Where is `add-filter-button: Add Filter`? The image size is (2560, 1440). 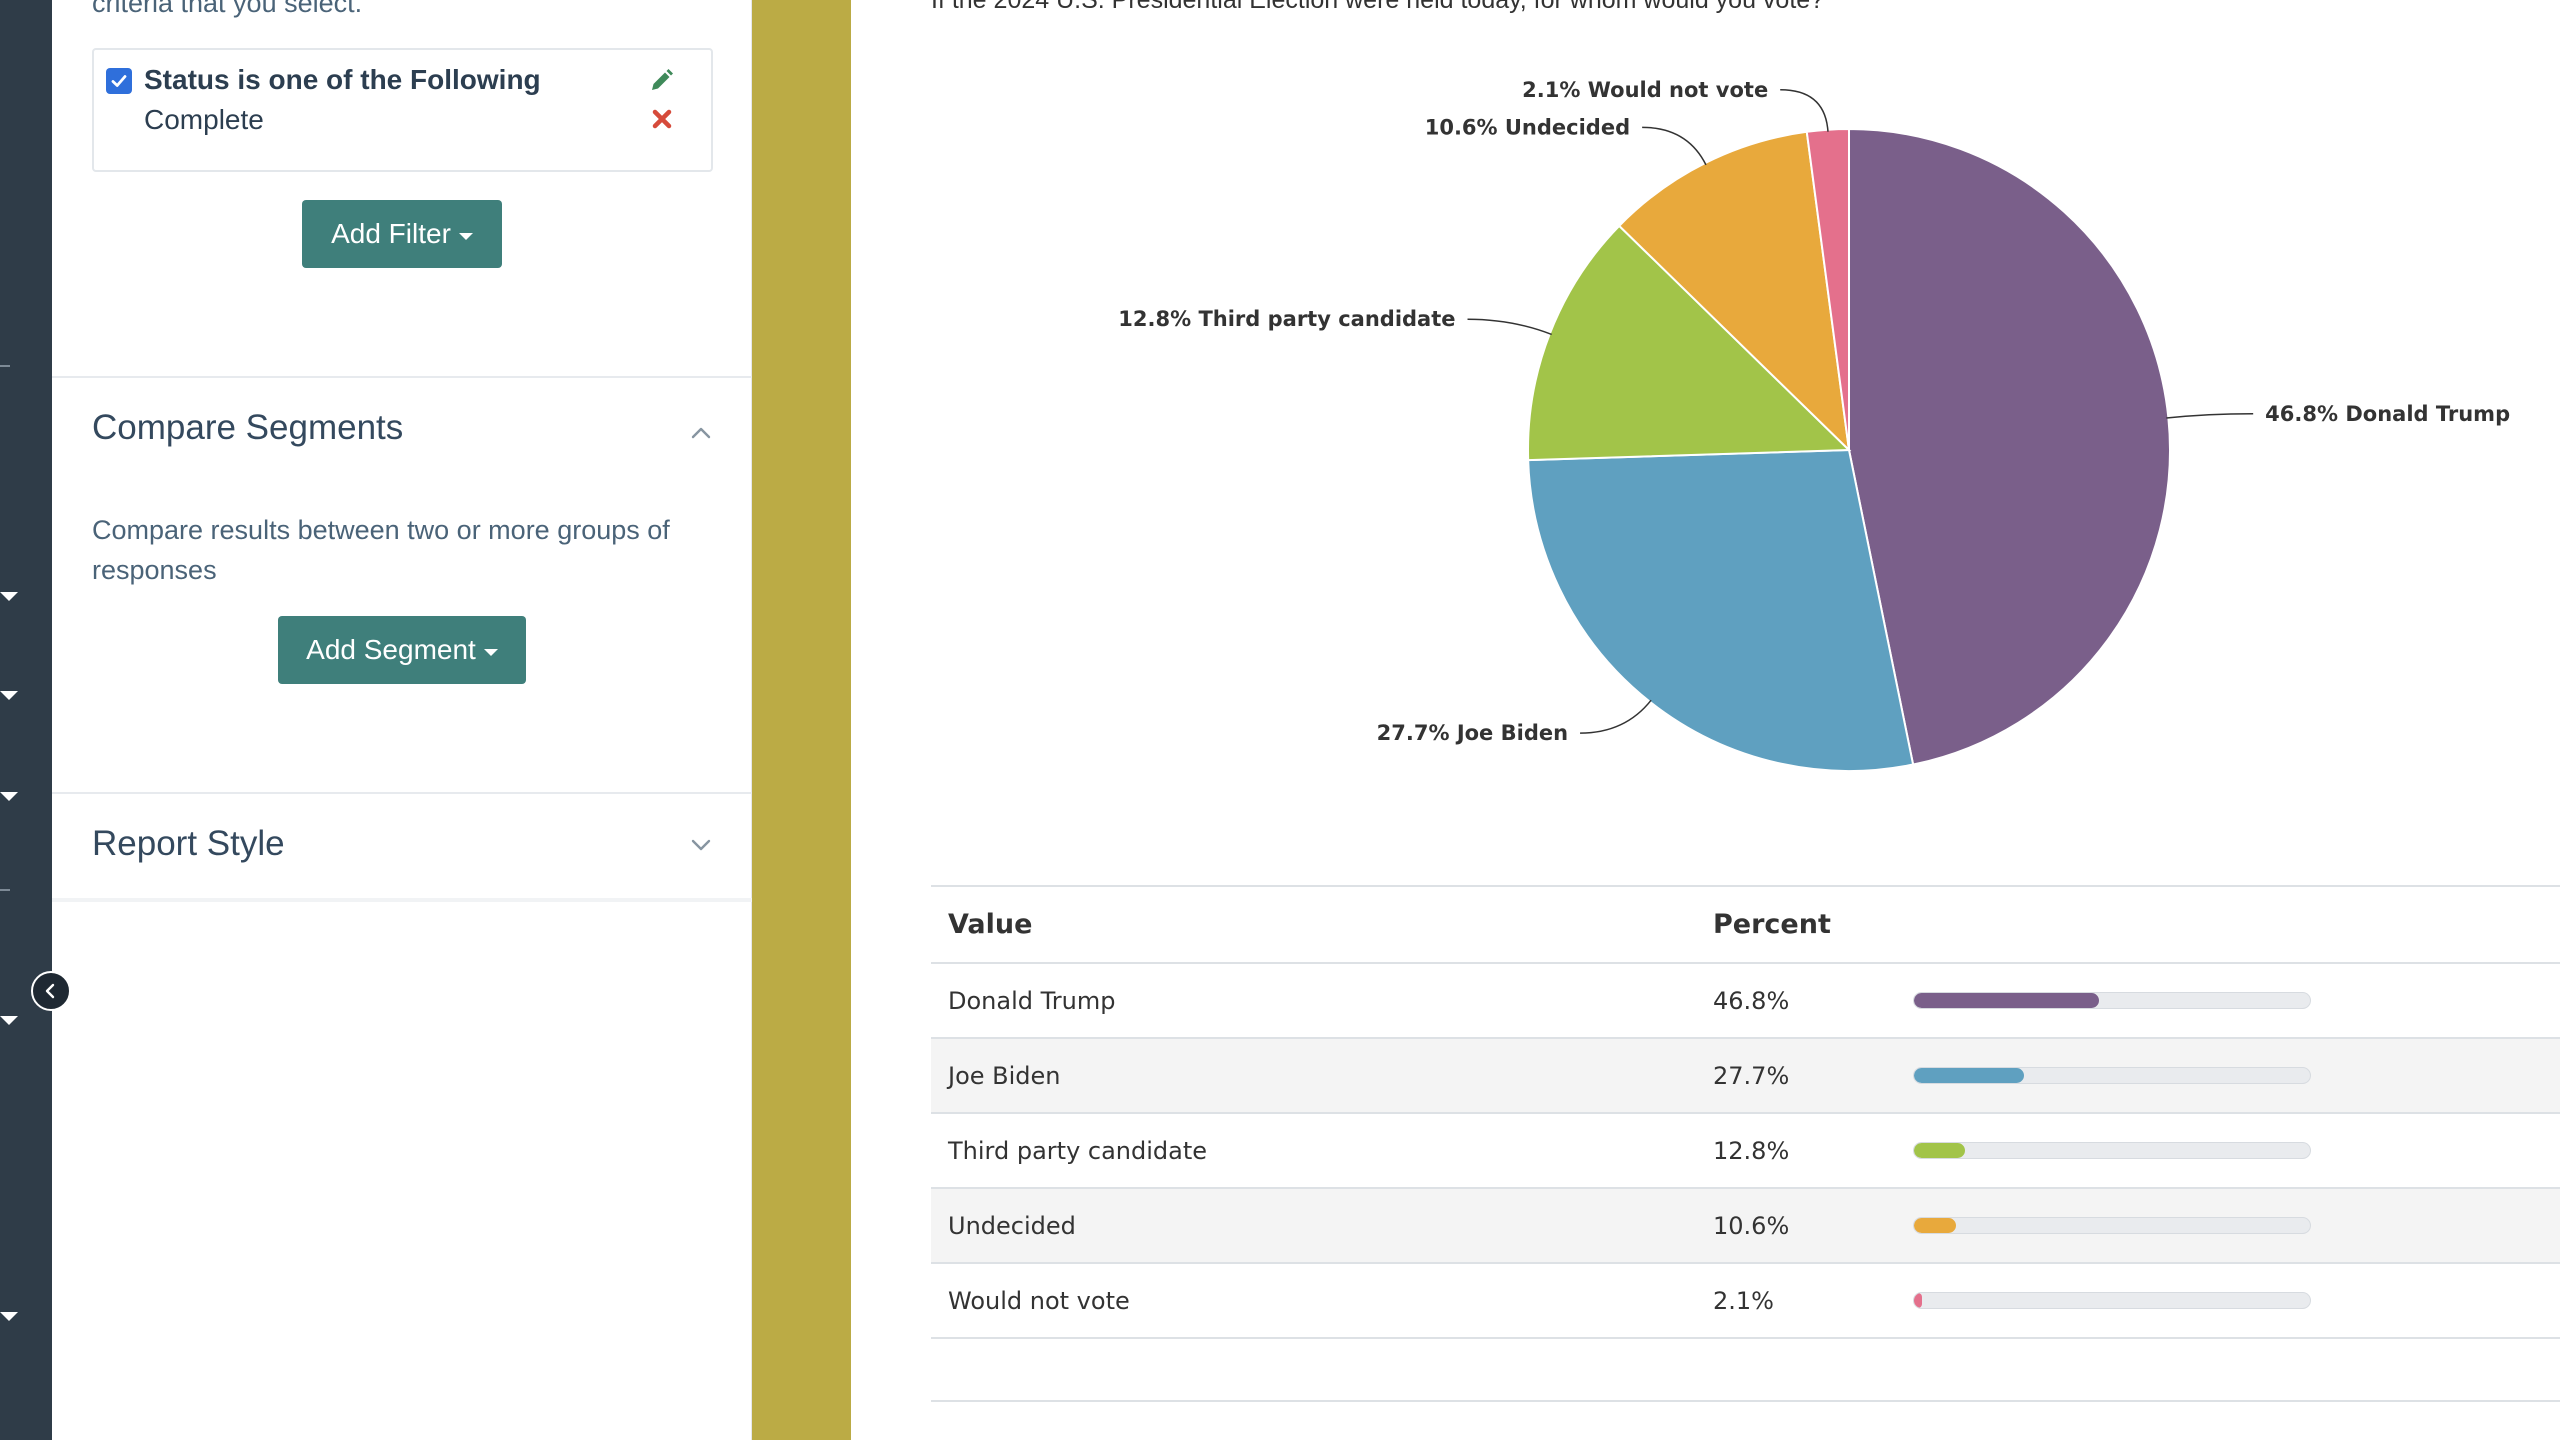
add-filter-button: Add Filter is located at coordinates (402, 234).